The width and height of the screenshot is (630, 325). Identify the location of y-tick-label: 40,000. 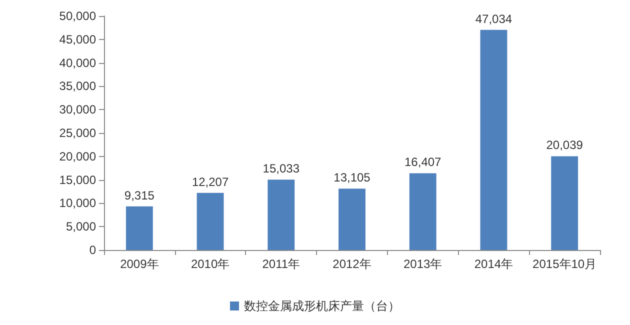
(77, 63).